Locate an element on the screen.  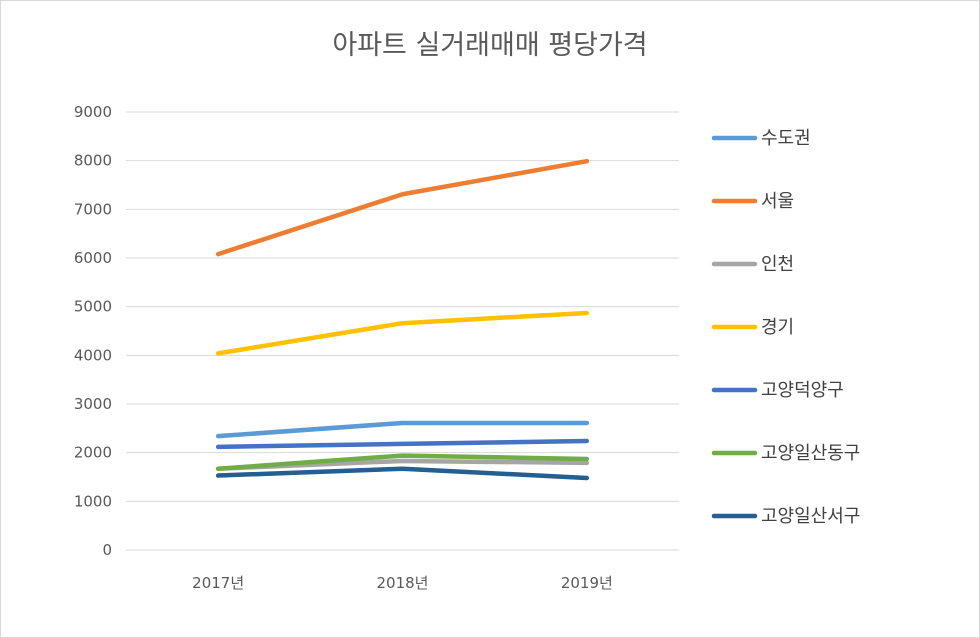
legend-label-0: 수도권 is located at coordinates (786, 138).